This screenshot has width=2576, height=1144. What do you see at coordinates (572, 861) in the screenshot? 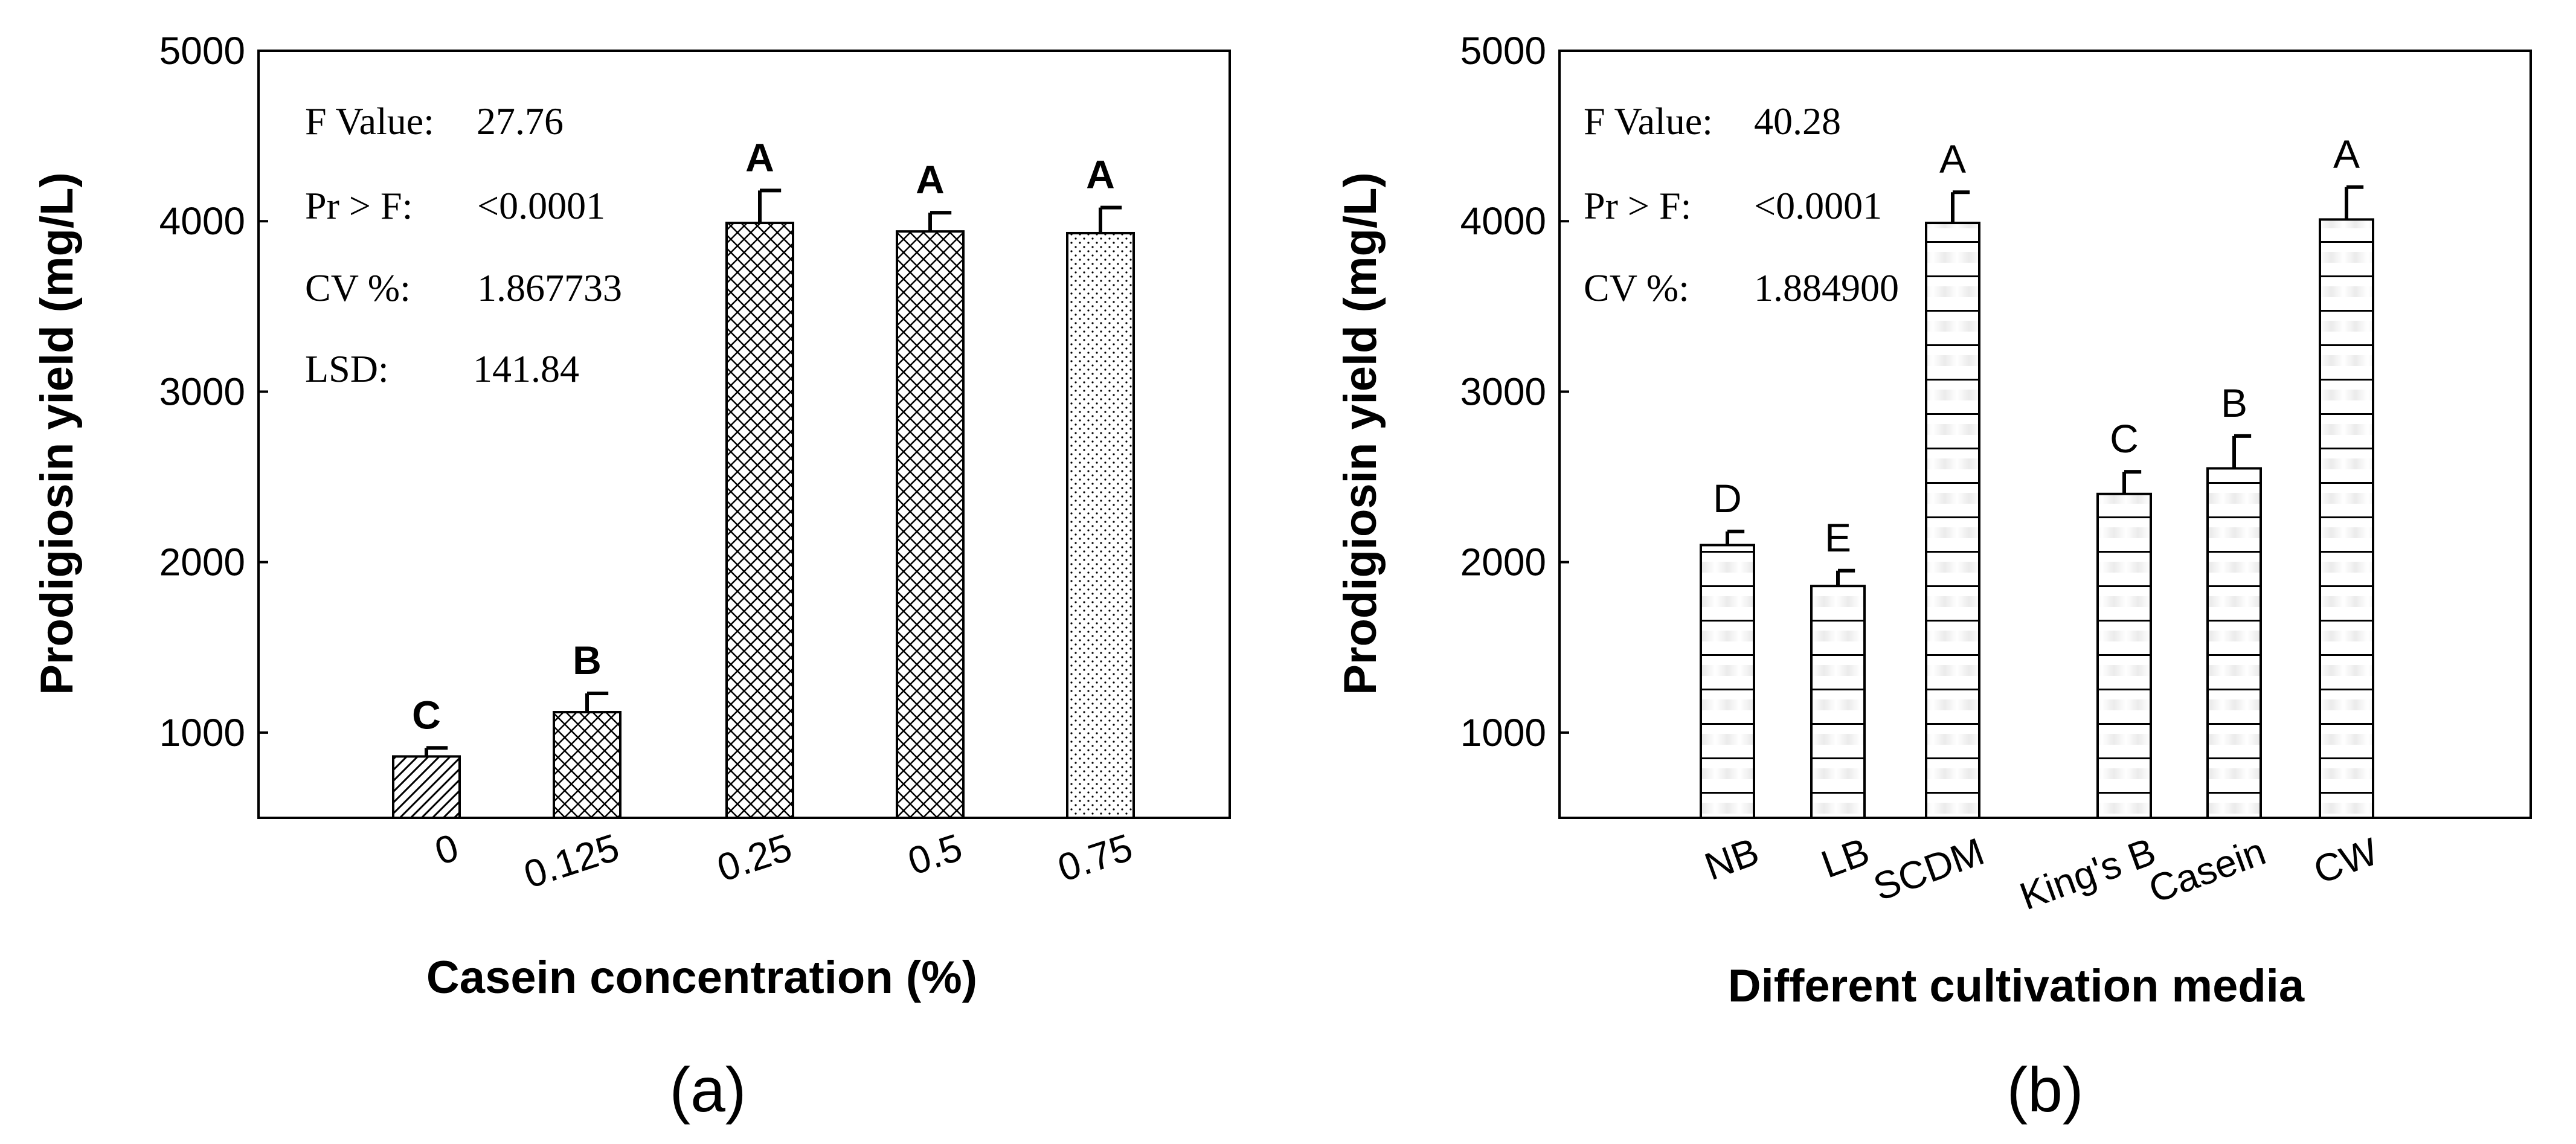
I see `x-tick-label: 0.125` at bounding box center [572, 861].